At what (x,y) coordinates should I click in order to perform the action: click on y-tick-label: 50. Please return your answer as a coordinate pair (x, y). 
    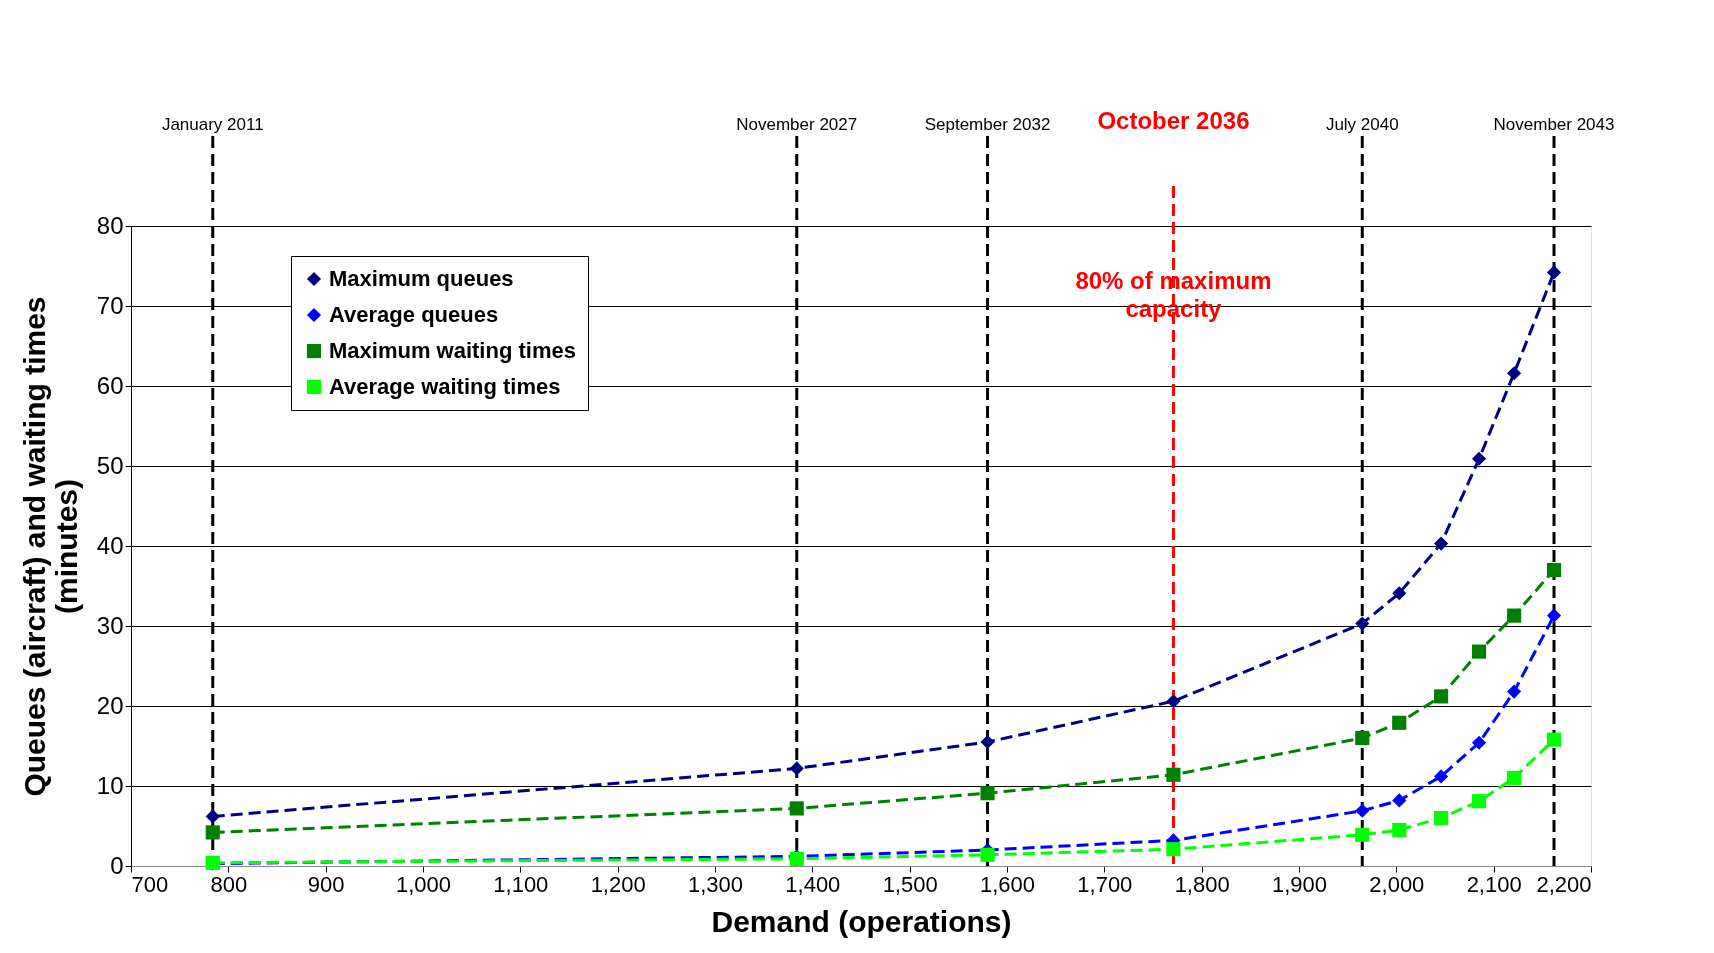
    Looking at the image, I should click on (110, 465).